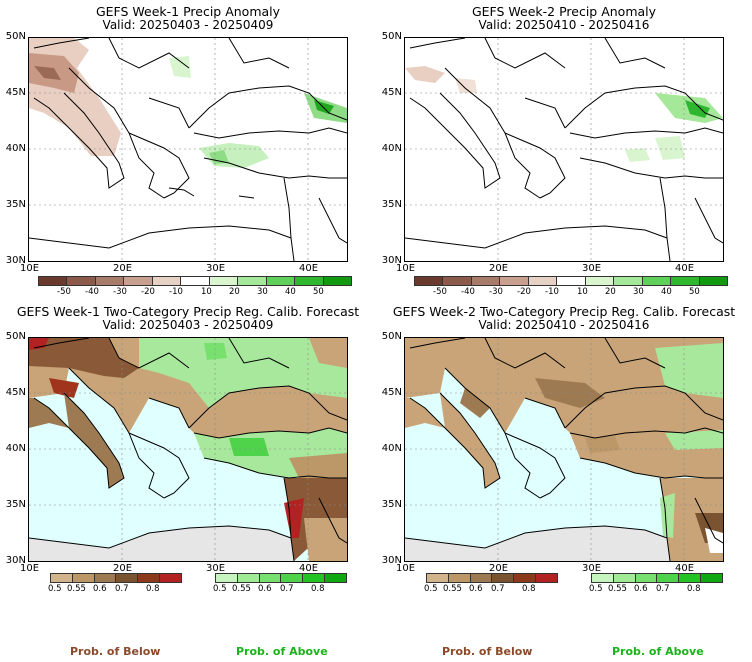  What do you see at coordinates (670, 148) in the screenshot?
I see `wet-anomaly-east` at bounding box center [670, 148].